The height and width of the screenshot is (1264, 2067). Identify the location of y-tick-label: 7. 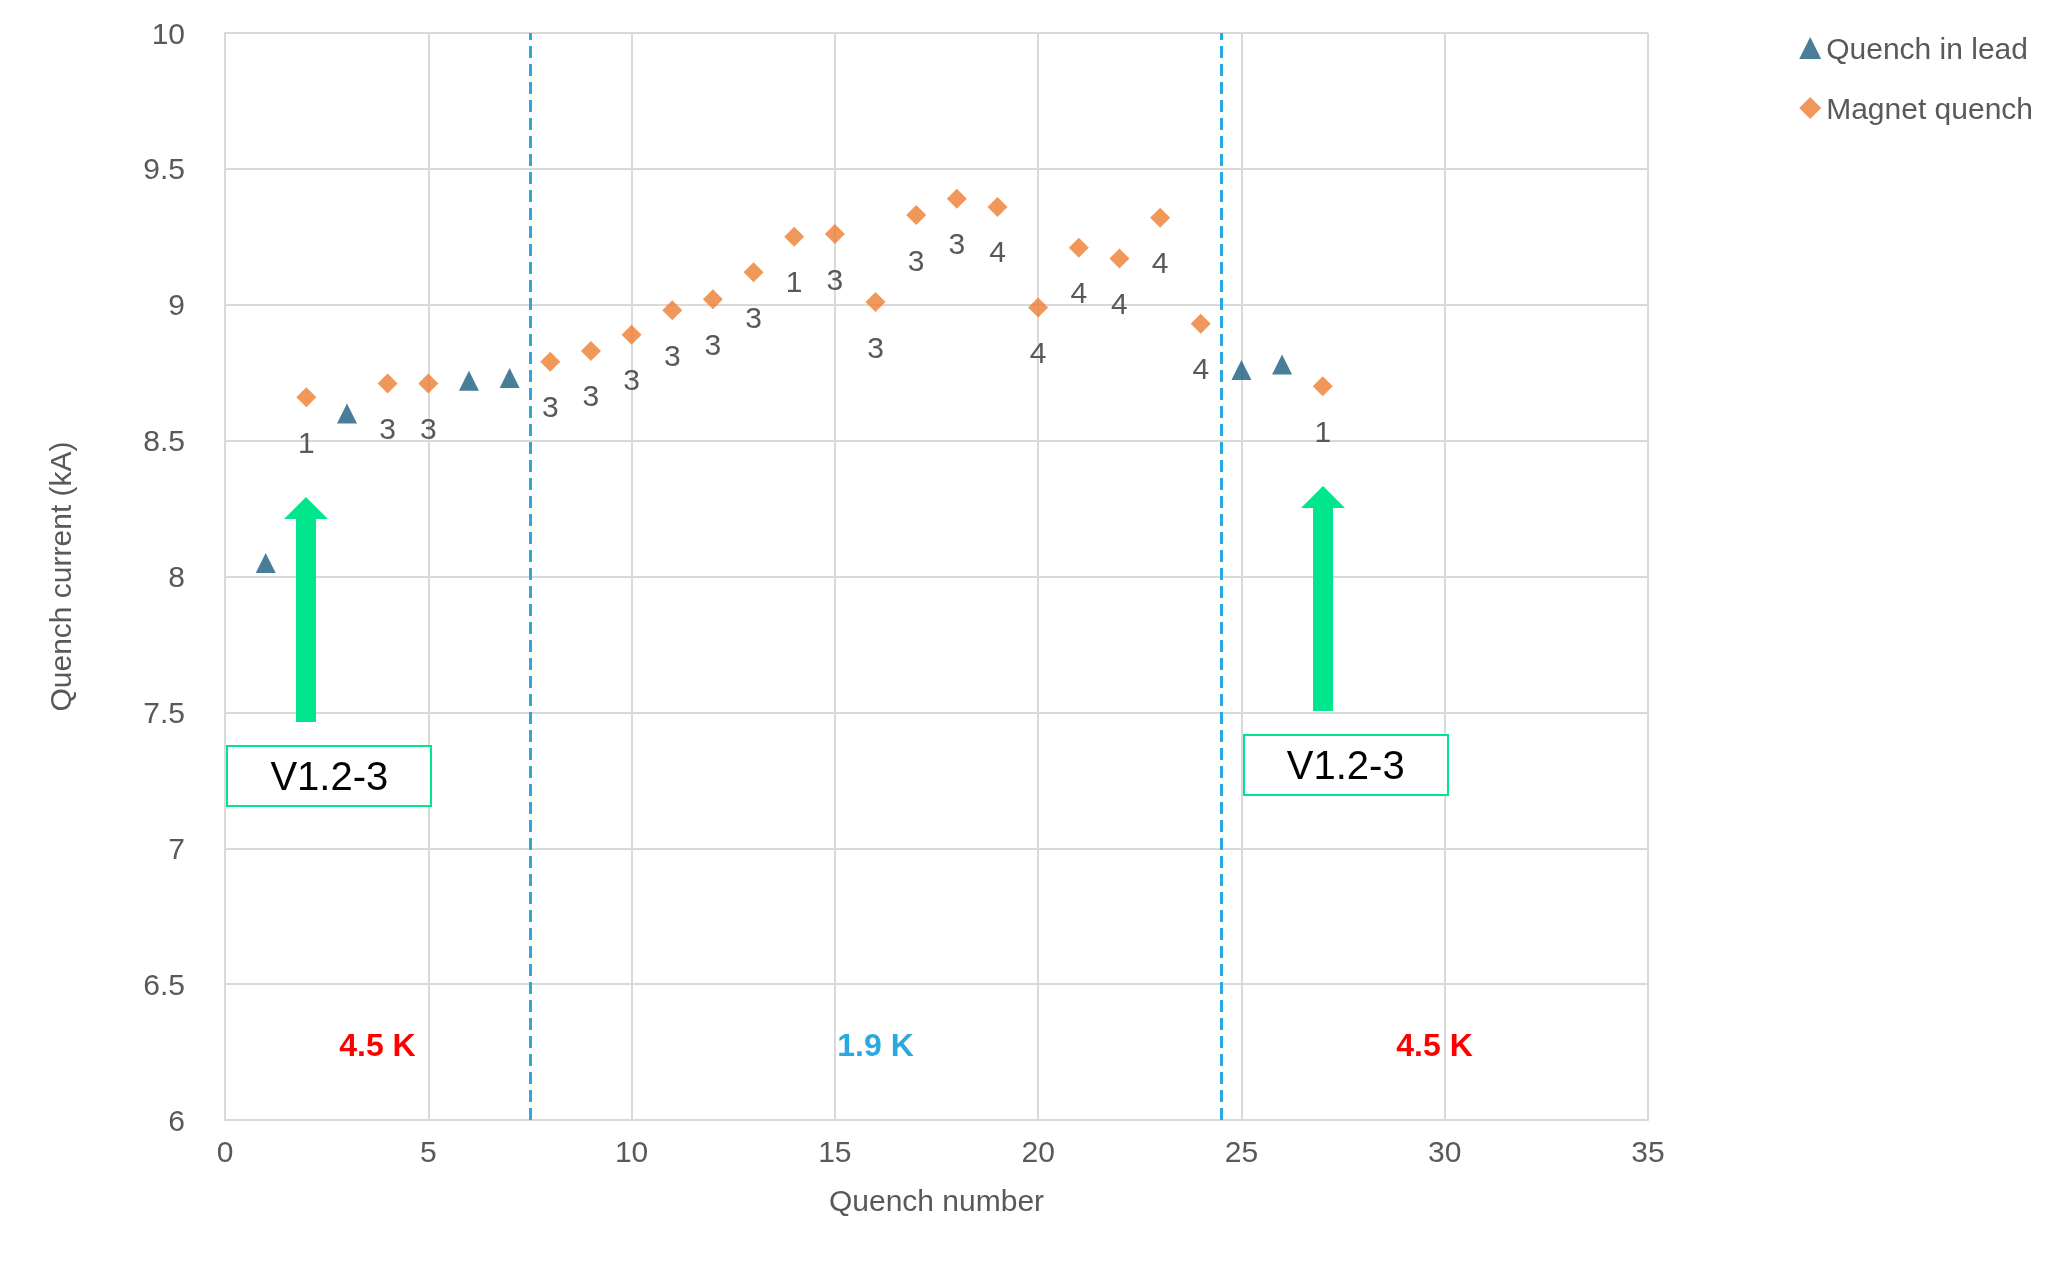
(176, 848).